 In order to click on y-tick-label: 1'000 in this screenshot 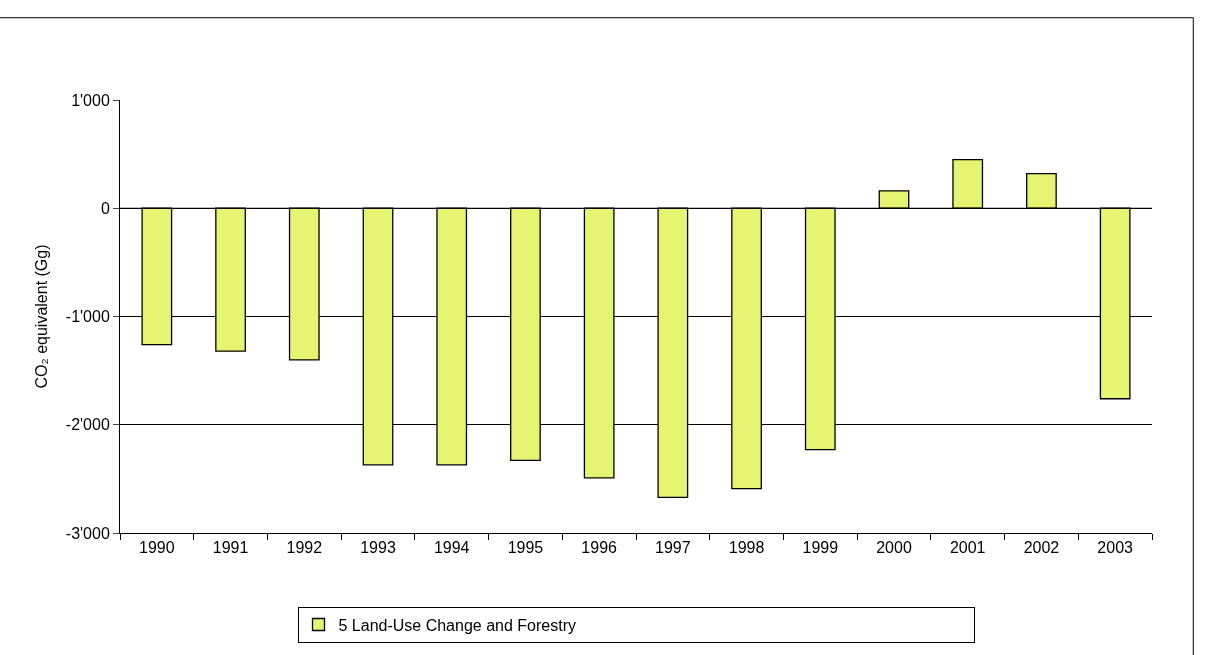, I will do `click(90, 100)`.